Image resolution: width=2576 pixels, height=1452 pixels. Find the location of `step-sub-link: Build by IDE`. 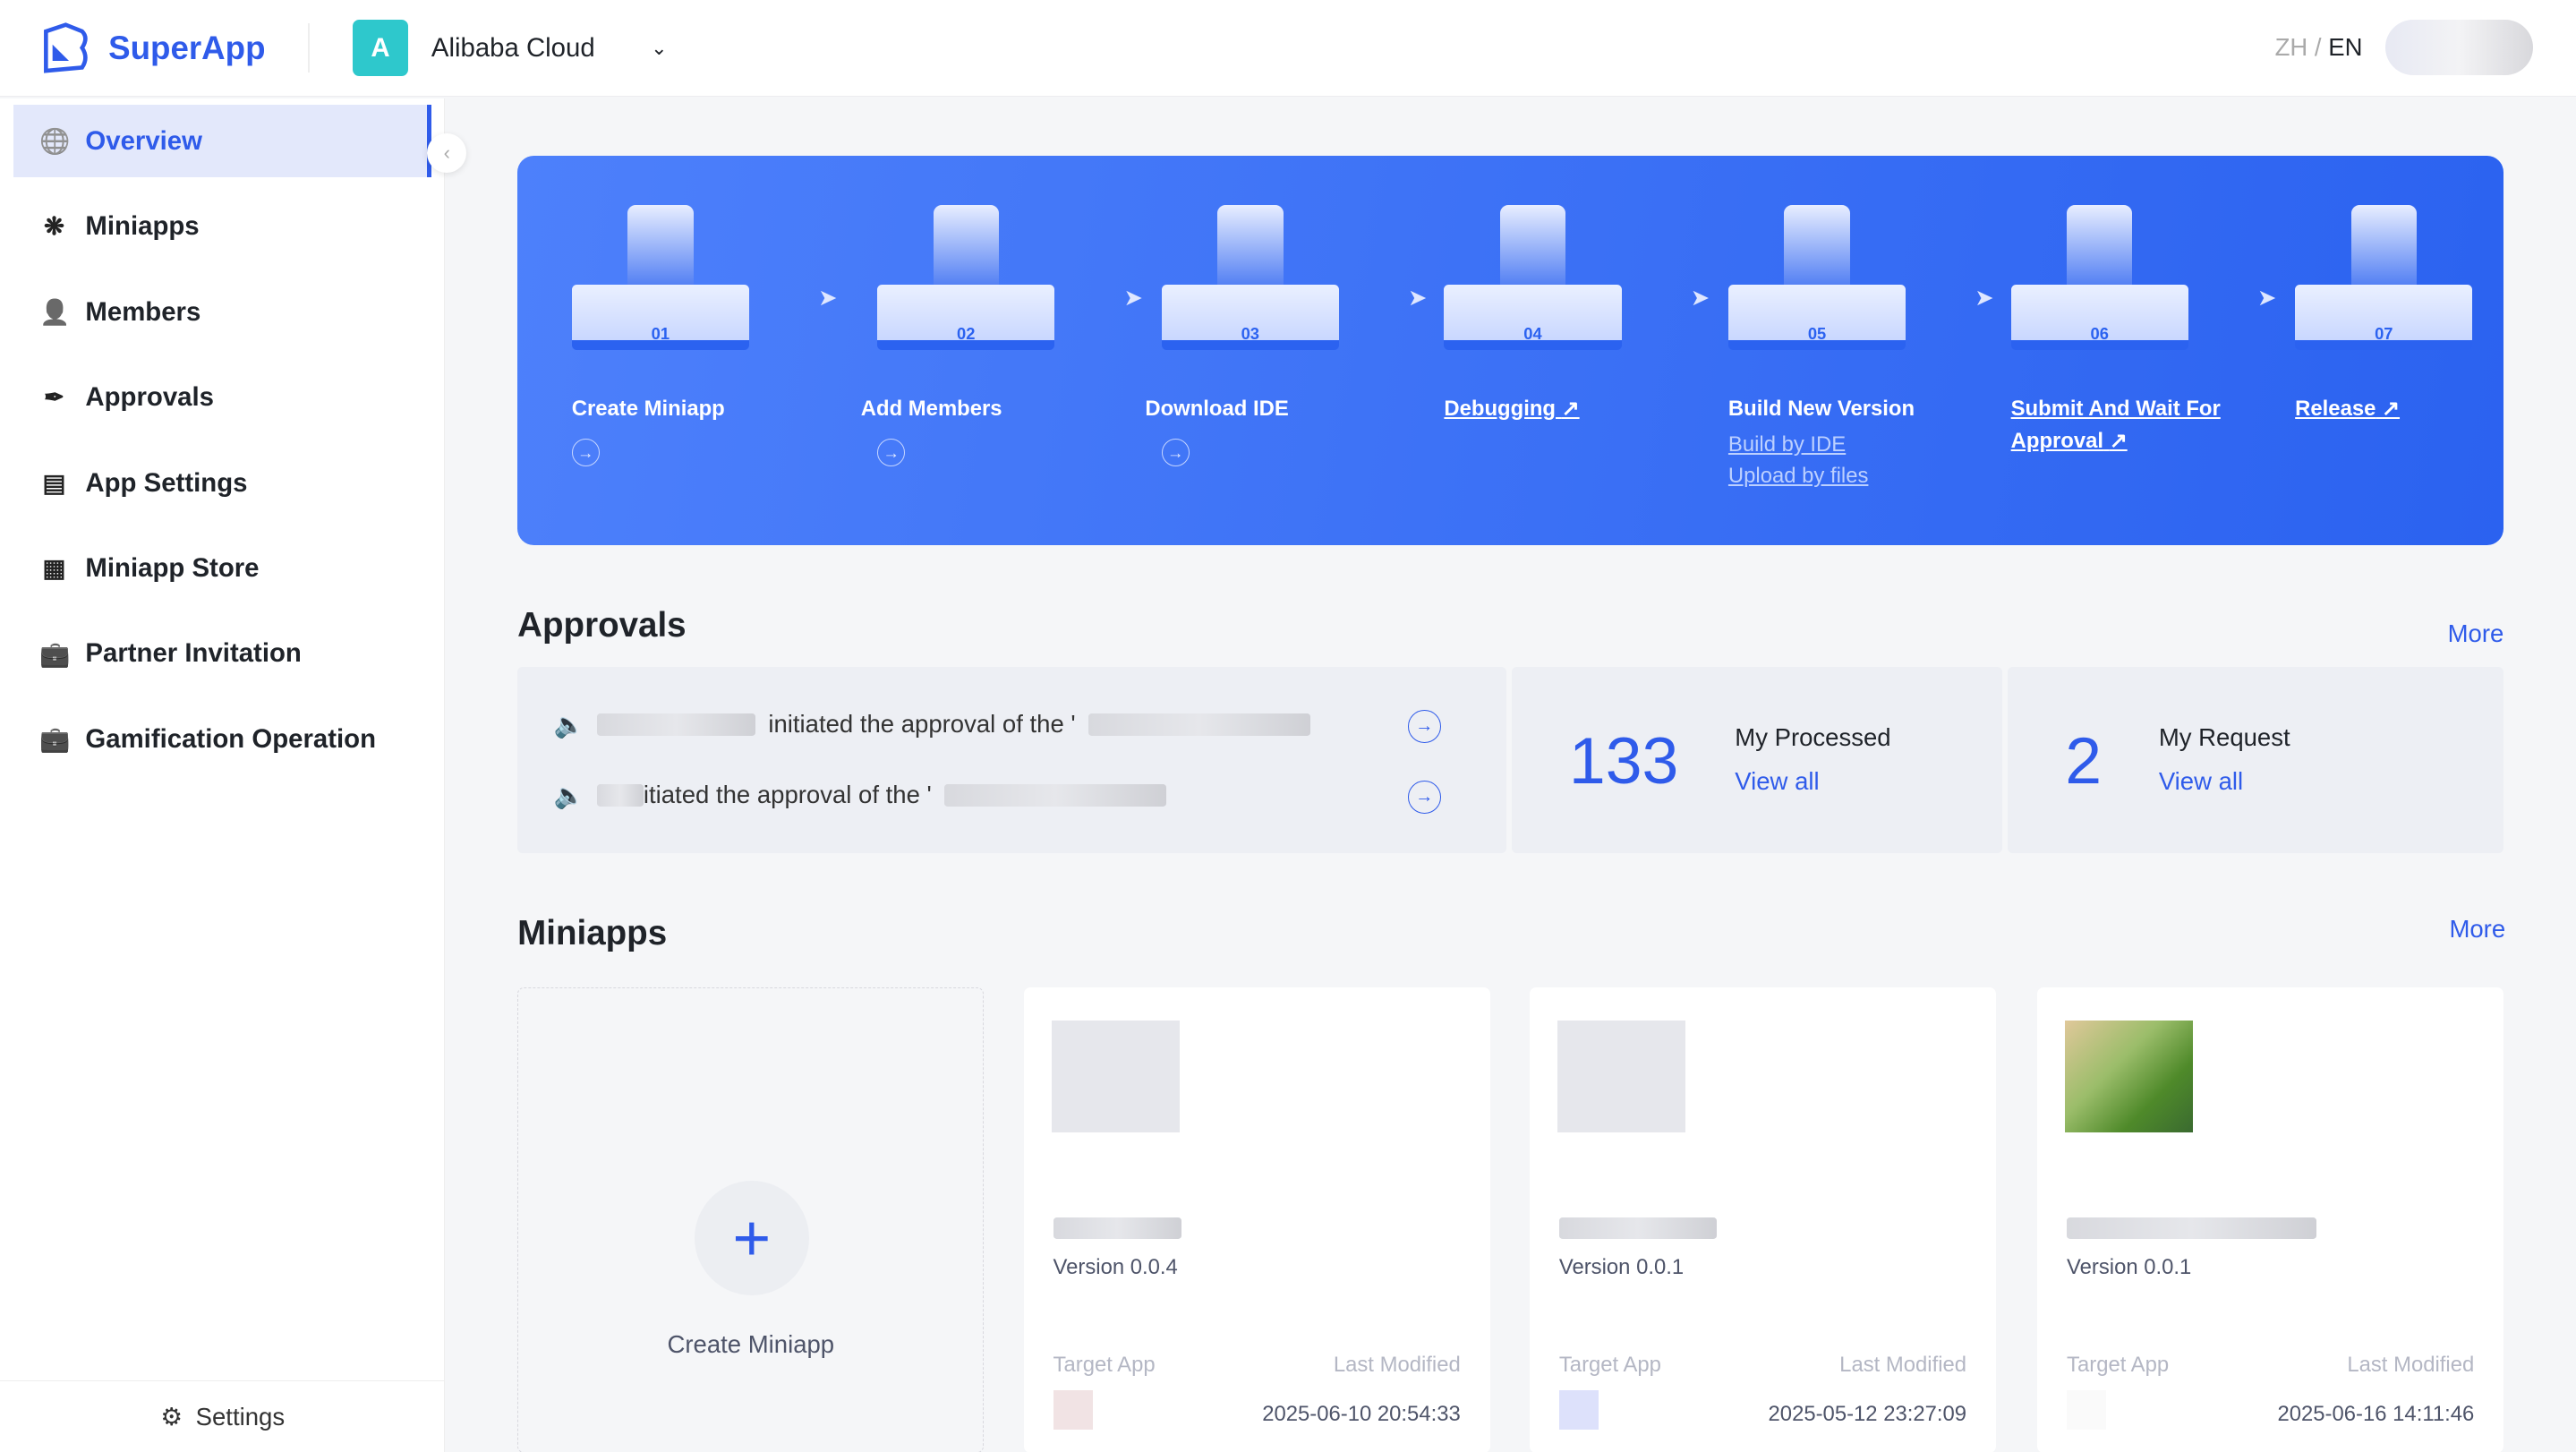

step-sub-link: Build by IDE is located at coordinates (1787, 444).